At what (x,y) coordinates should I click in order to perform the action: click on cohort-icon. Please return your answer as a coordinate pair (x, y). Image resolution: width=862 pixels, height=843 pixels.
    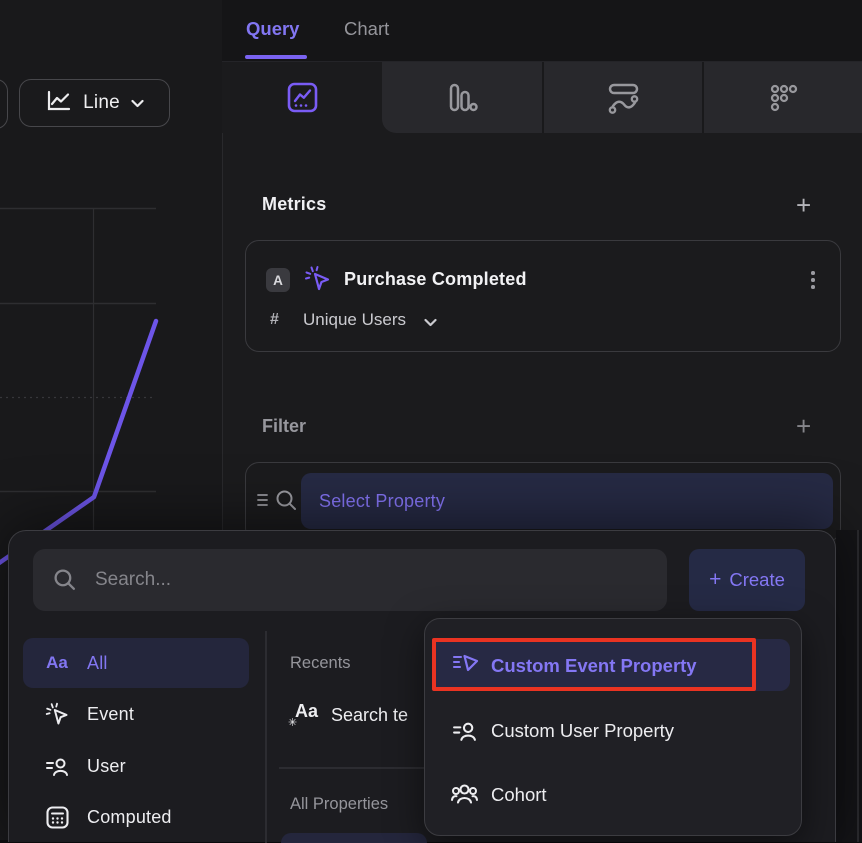
    Looking at the image, I should click on (464, 796).